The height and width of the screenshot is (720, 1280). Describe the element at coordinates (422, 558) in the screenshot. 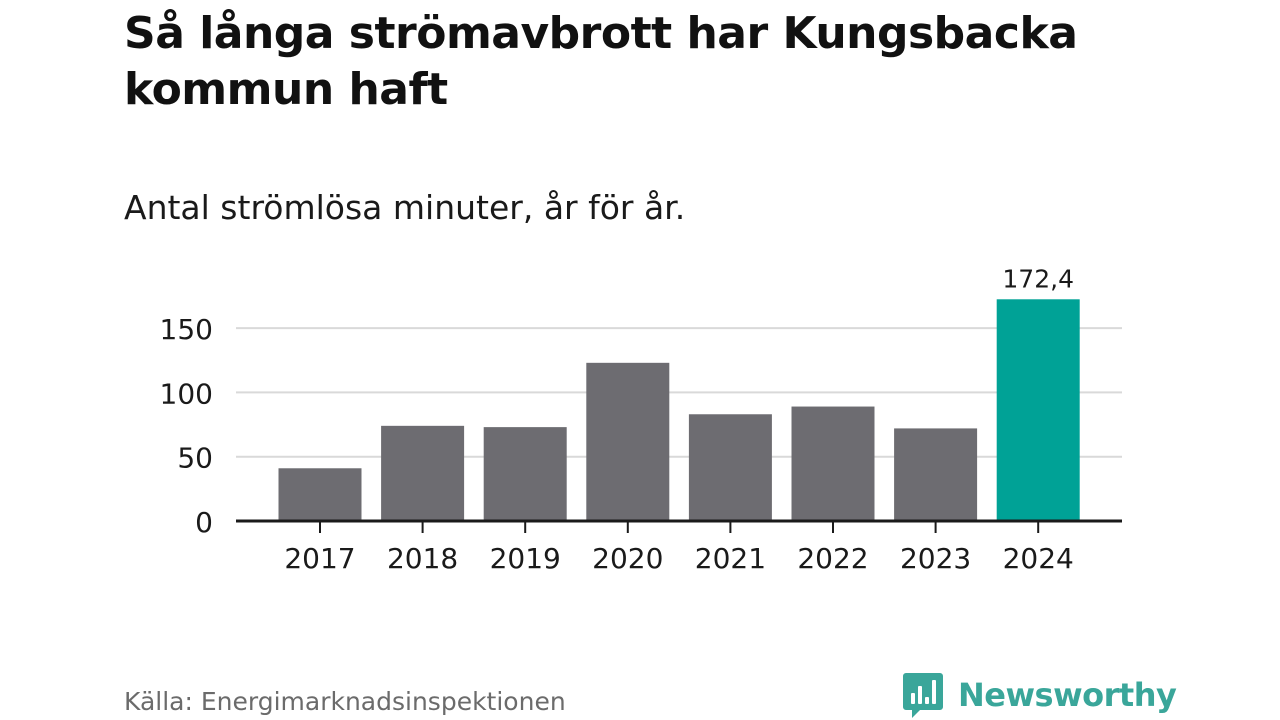

I see `x-tick-label: 2018` at that location.